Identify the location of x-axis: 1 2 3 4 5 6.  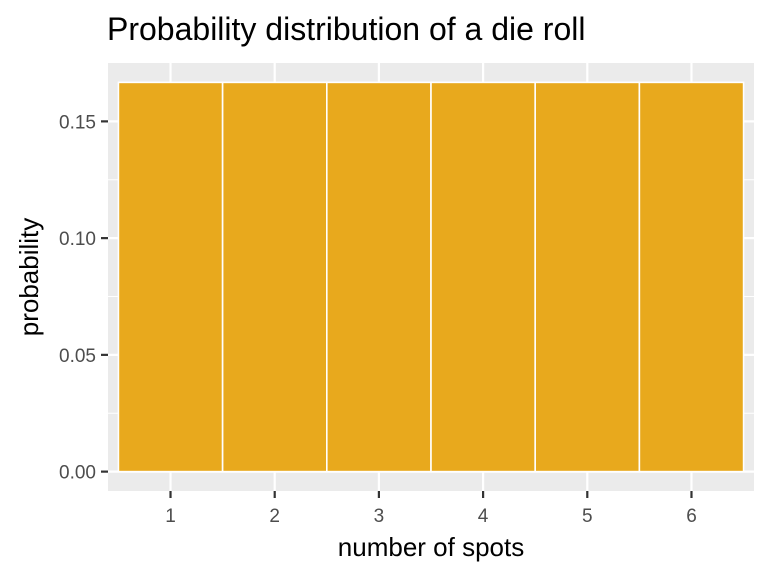
(431, 509).